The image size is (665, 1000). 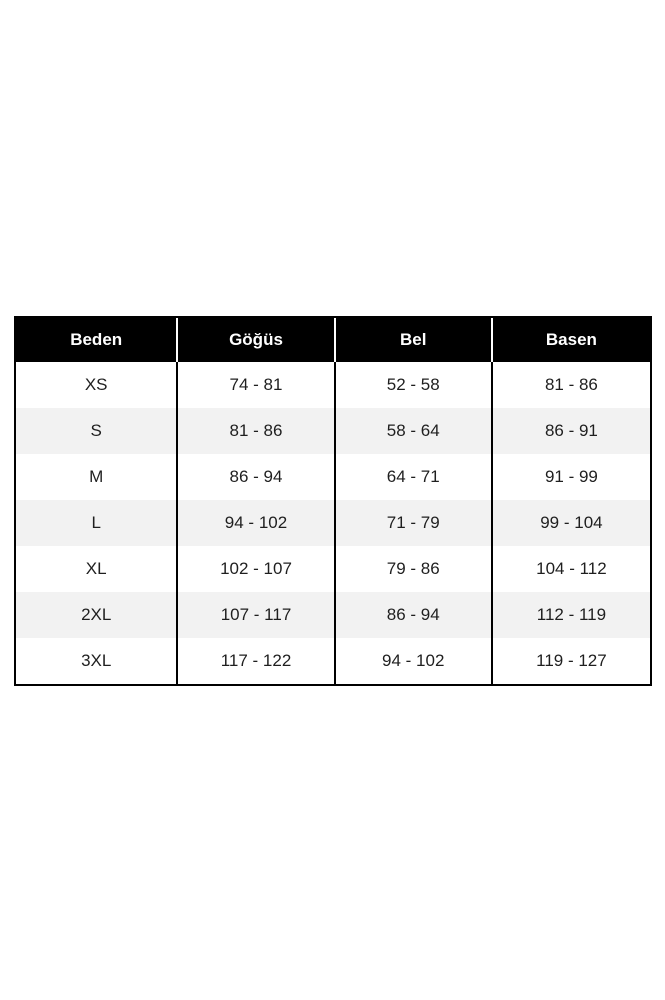 I want to click on table-cell: 58 - 64, so click(x=412, y=431).